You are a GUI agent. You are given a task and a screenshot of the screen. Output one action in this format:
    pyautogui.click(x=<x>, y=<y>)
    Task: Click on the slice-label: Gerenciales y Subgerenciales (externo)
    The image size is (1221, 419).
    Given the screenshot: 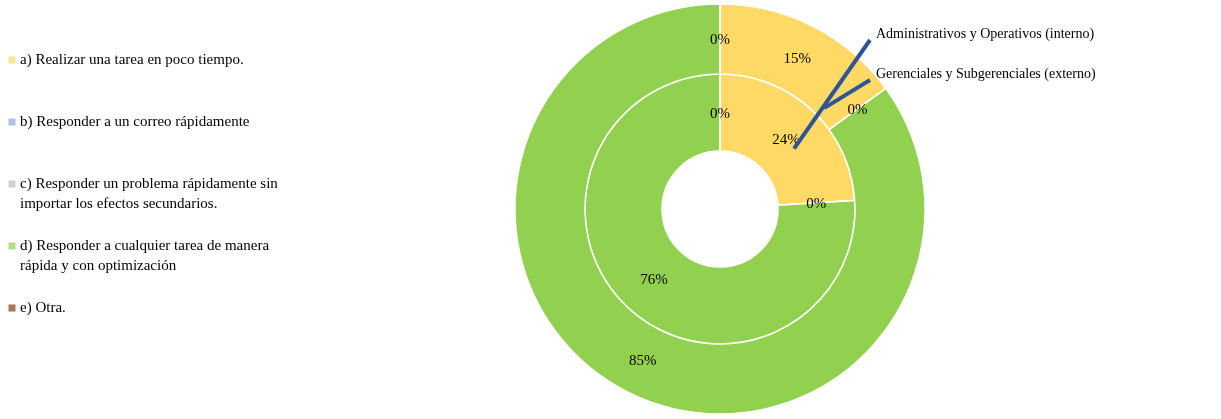 What is the action you would take?
    pyautogui.click(x=986, y=74)
    